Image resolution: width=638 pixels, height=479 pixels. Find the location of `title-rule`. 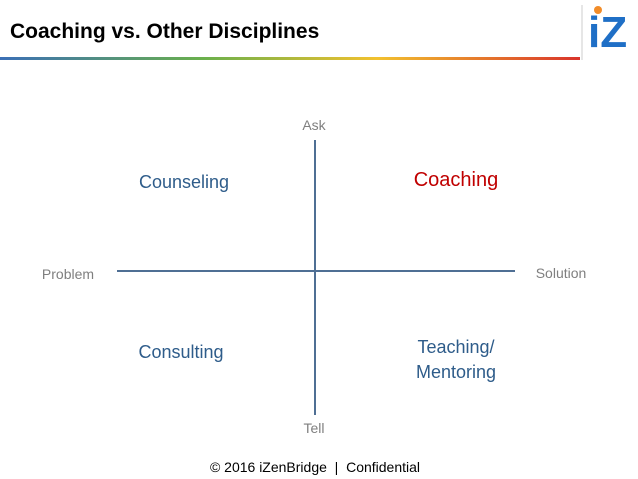

title-rule is located at coordinates (290, 58).